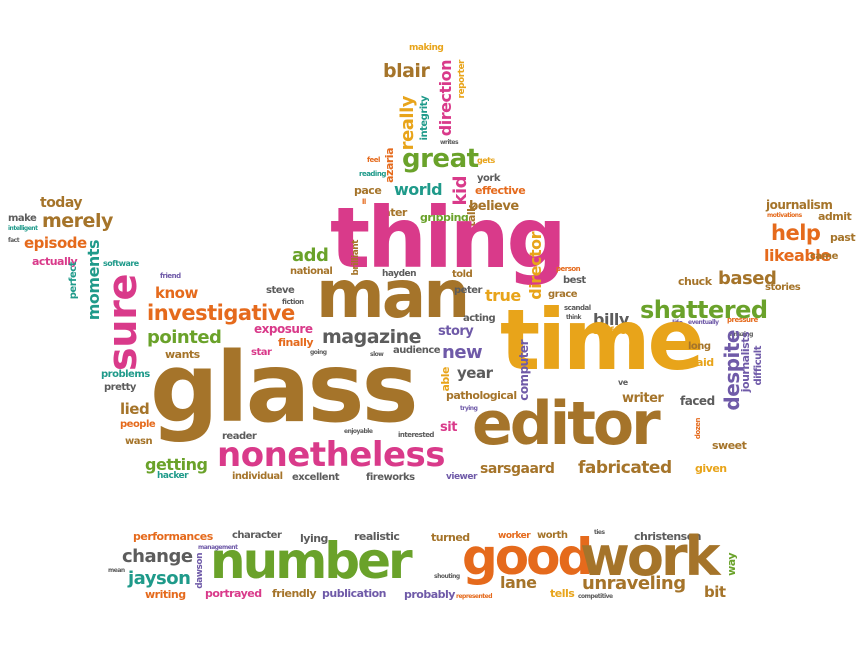  I want to click on word-excellent: excellent, so click(315, 477).